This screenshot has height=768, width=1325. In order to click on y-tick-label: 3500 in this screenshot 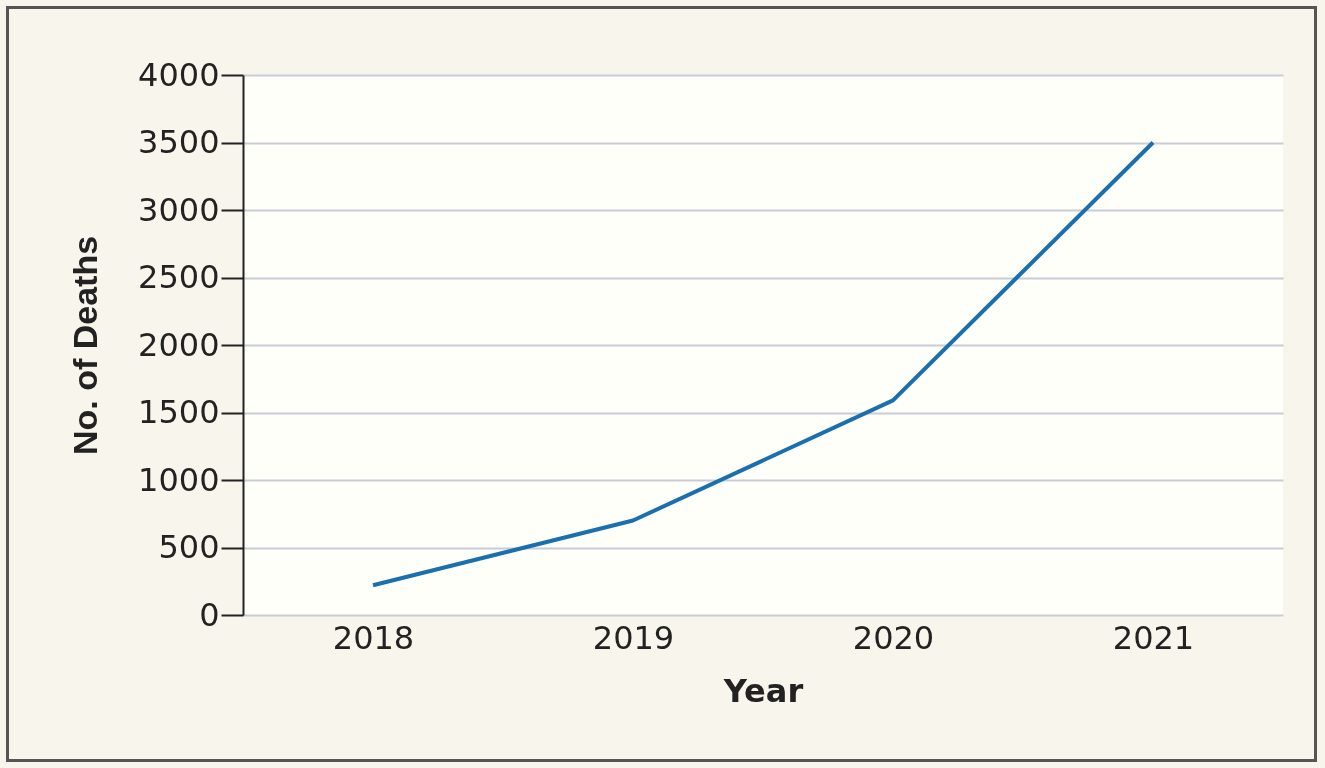, I will do `click(179, 142)`.